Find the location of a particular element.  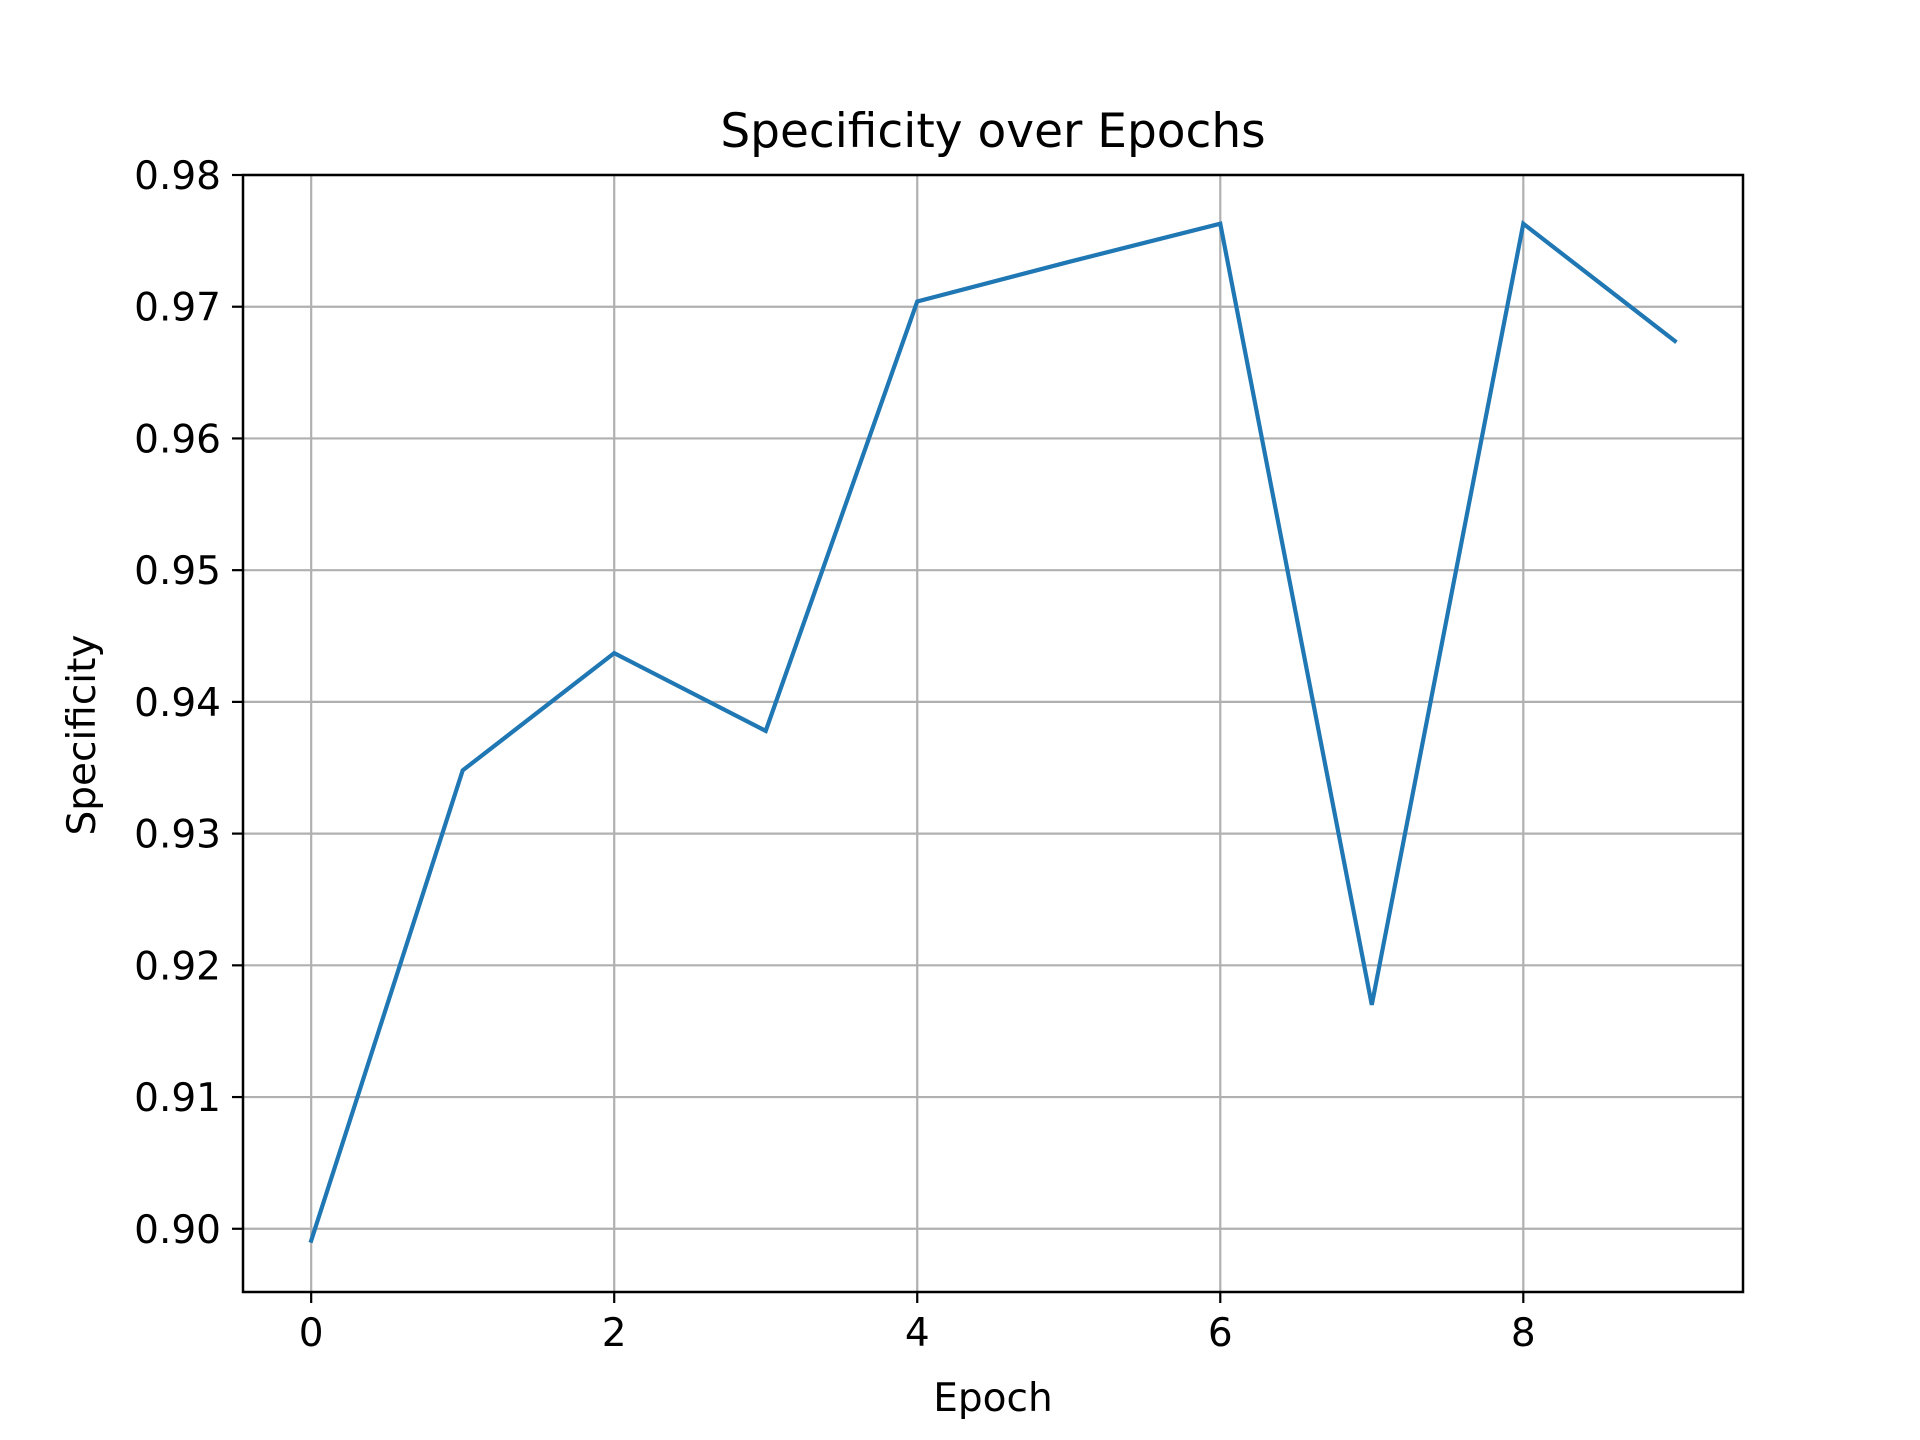

y-axis-label: Specificity is located at coordinates (82, 735).